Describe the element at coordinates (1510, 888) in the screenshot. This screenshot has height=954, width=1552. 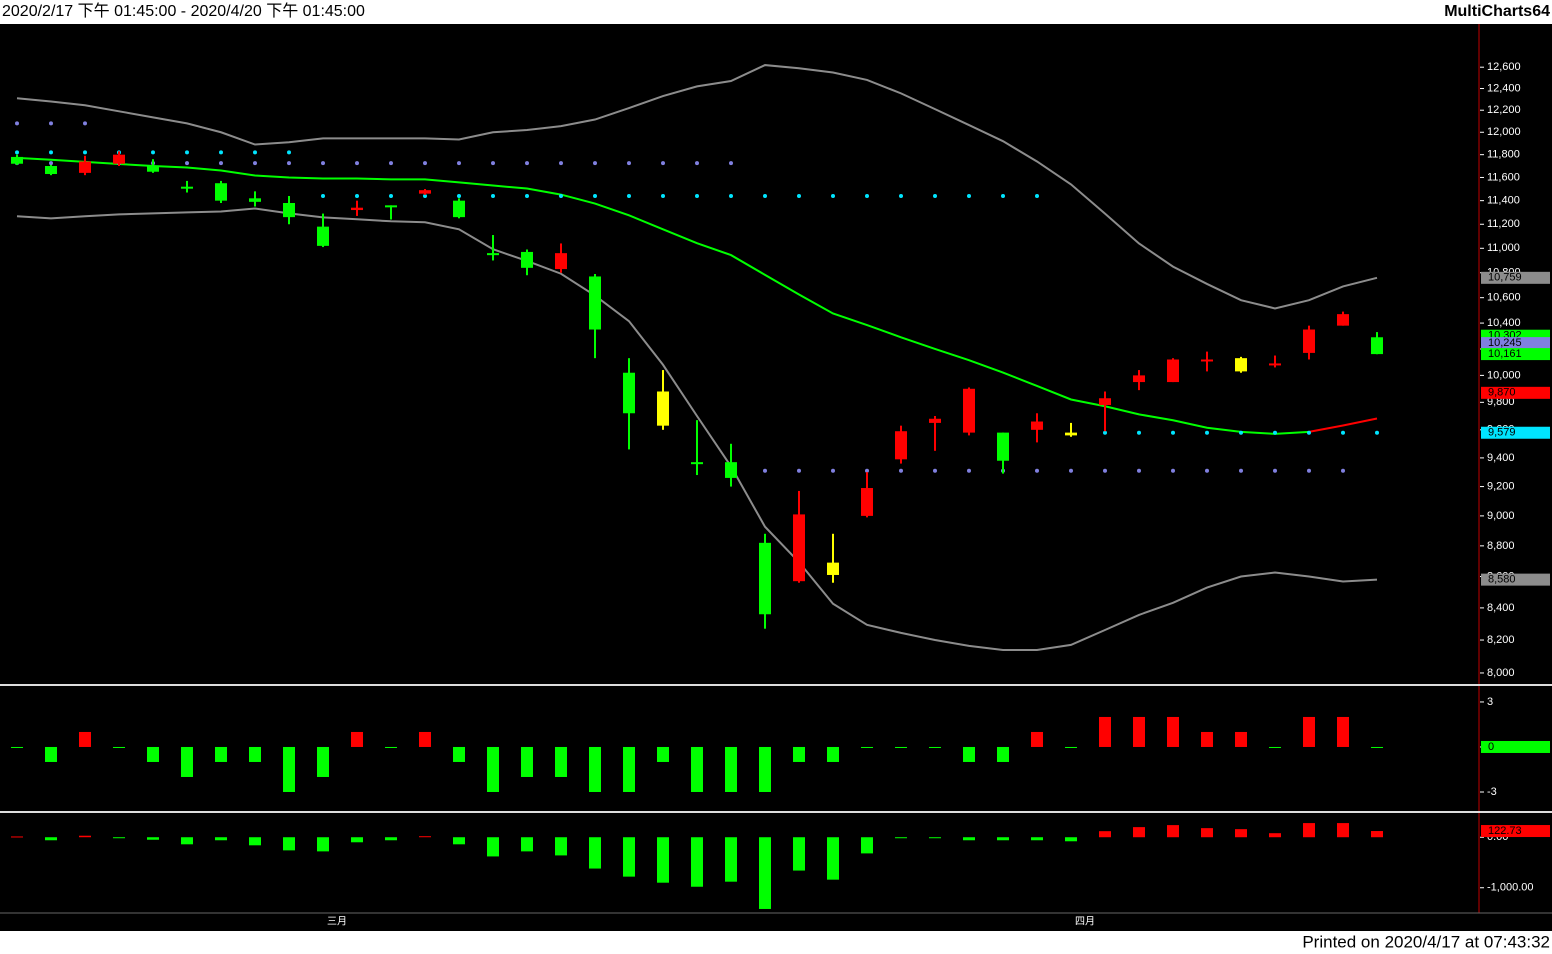
I see `y-tick-label: -1,000.00` at that location.